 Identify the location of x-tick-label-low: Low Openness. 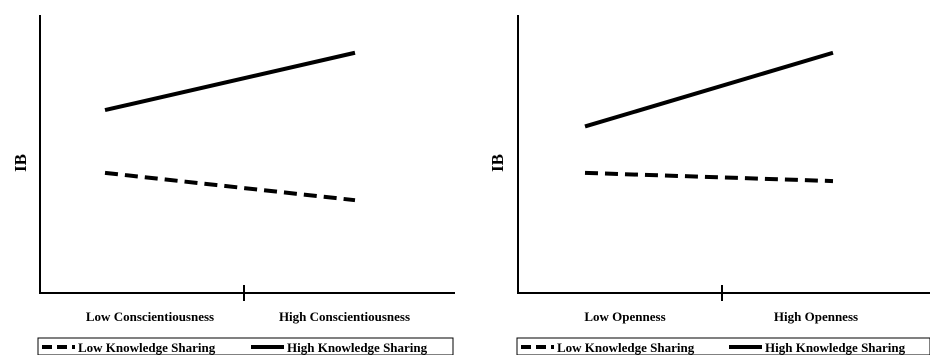
(624, 316).